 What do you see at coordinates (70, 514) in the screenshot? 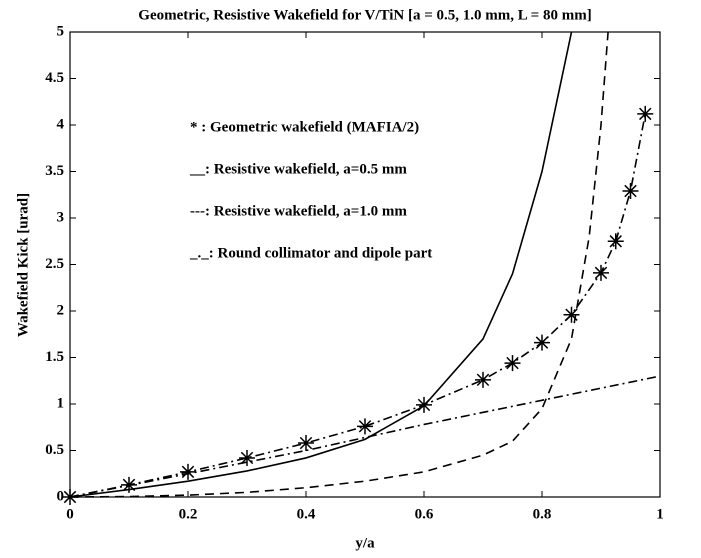
I see `x-tick-label: 0` at bounding box center [70, 514].